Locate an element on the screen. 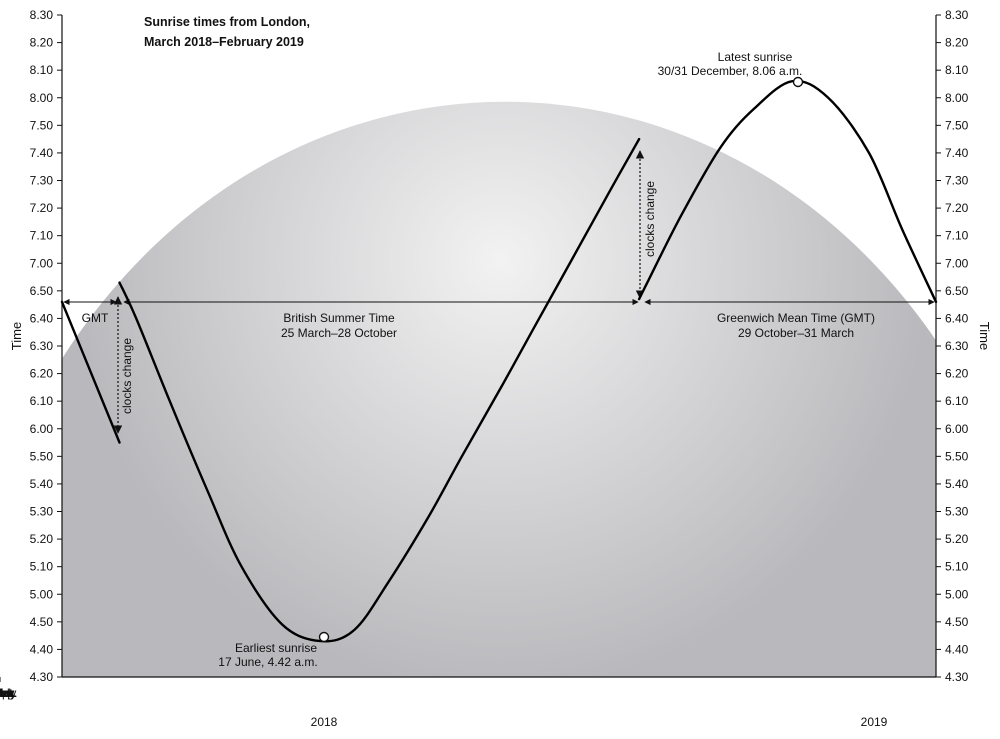  y-tick-label-right: 4.40 is located at coordinates (957, 649).